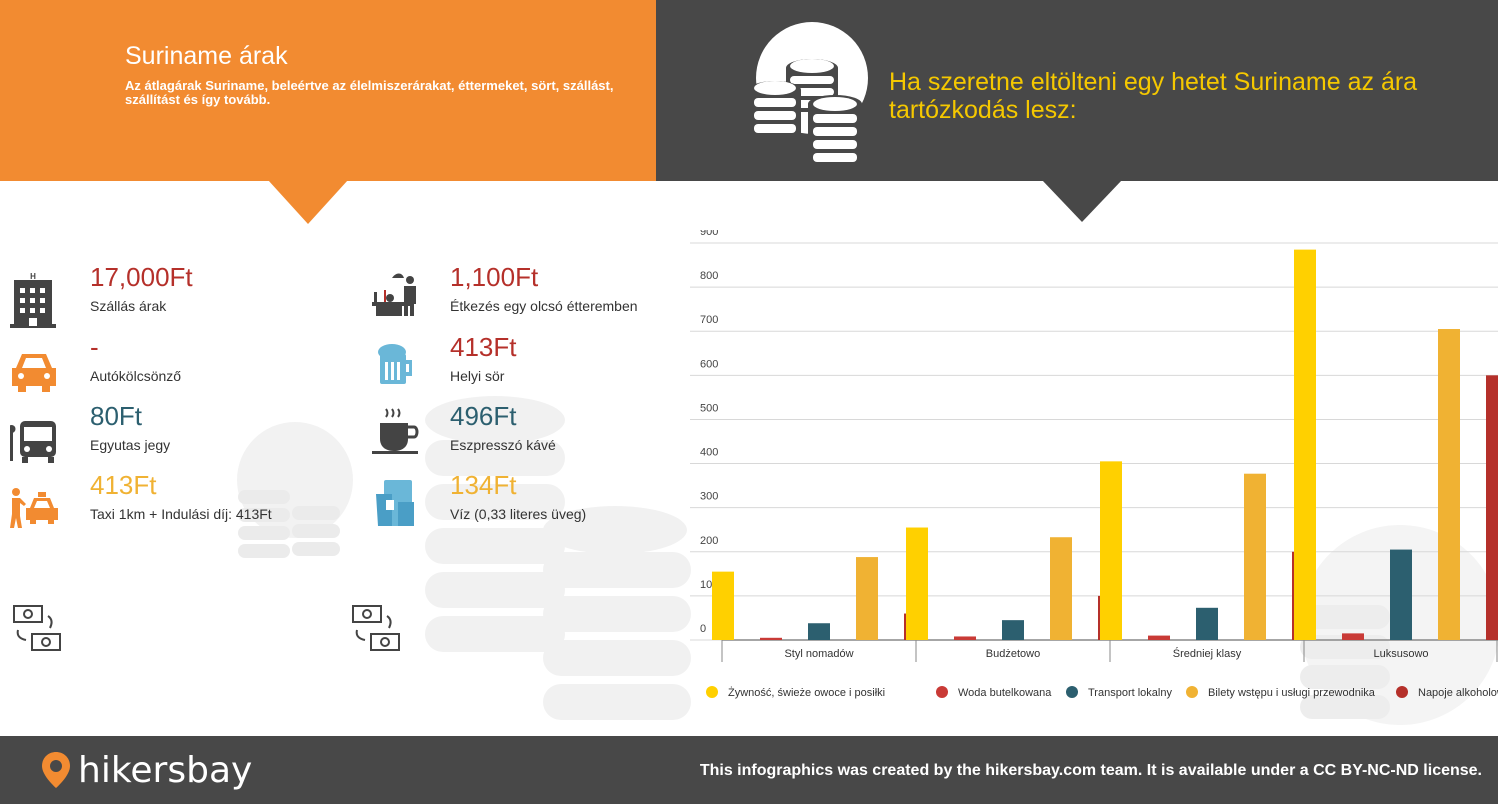 Image resolution: width=1498 pixels, height=804 pixels. I want to click on header-right-pointer, so click(1082, 201).